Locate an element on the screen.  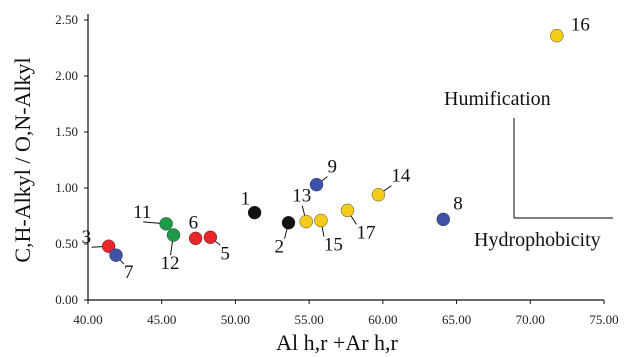
annotation-hydrophobicity: Hydrophobicity is located at coordinates (537, 240).